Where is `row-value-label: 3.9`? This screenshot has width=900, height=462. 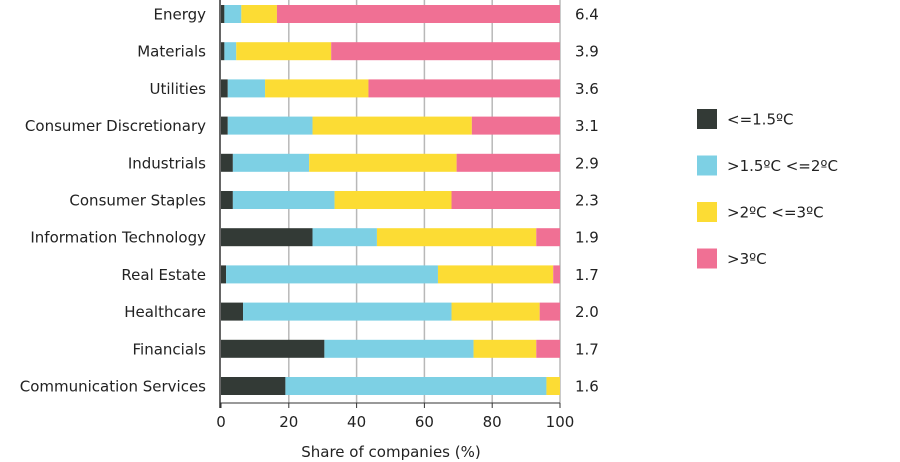
row-value-label: 3.9 is located at coordinates (587, 52).